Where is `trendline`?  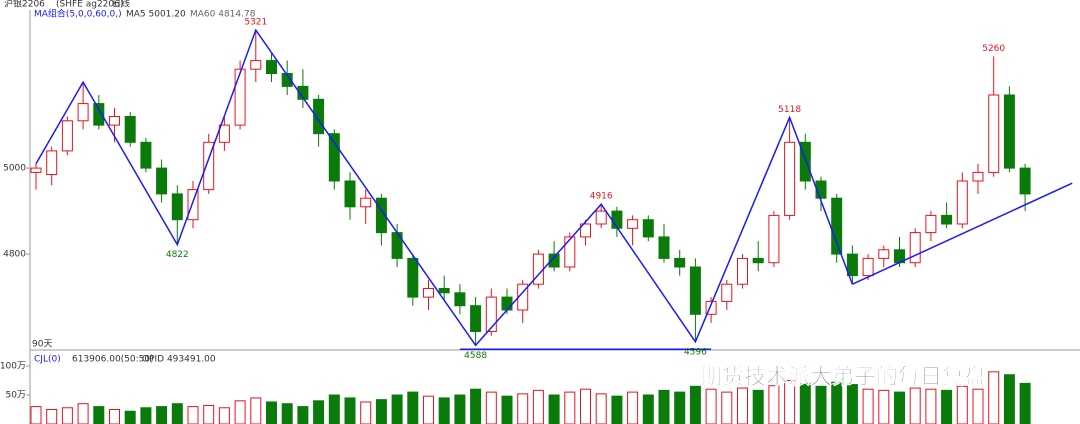
trendline is located at coordinates (962, 233).